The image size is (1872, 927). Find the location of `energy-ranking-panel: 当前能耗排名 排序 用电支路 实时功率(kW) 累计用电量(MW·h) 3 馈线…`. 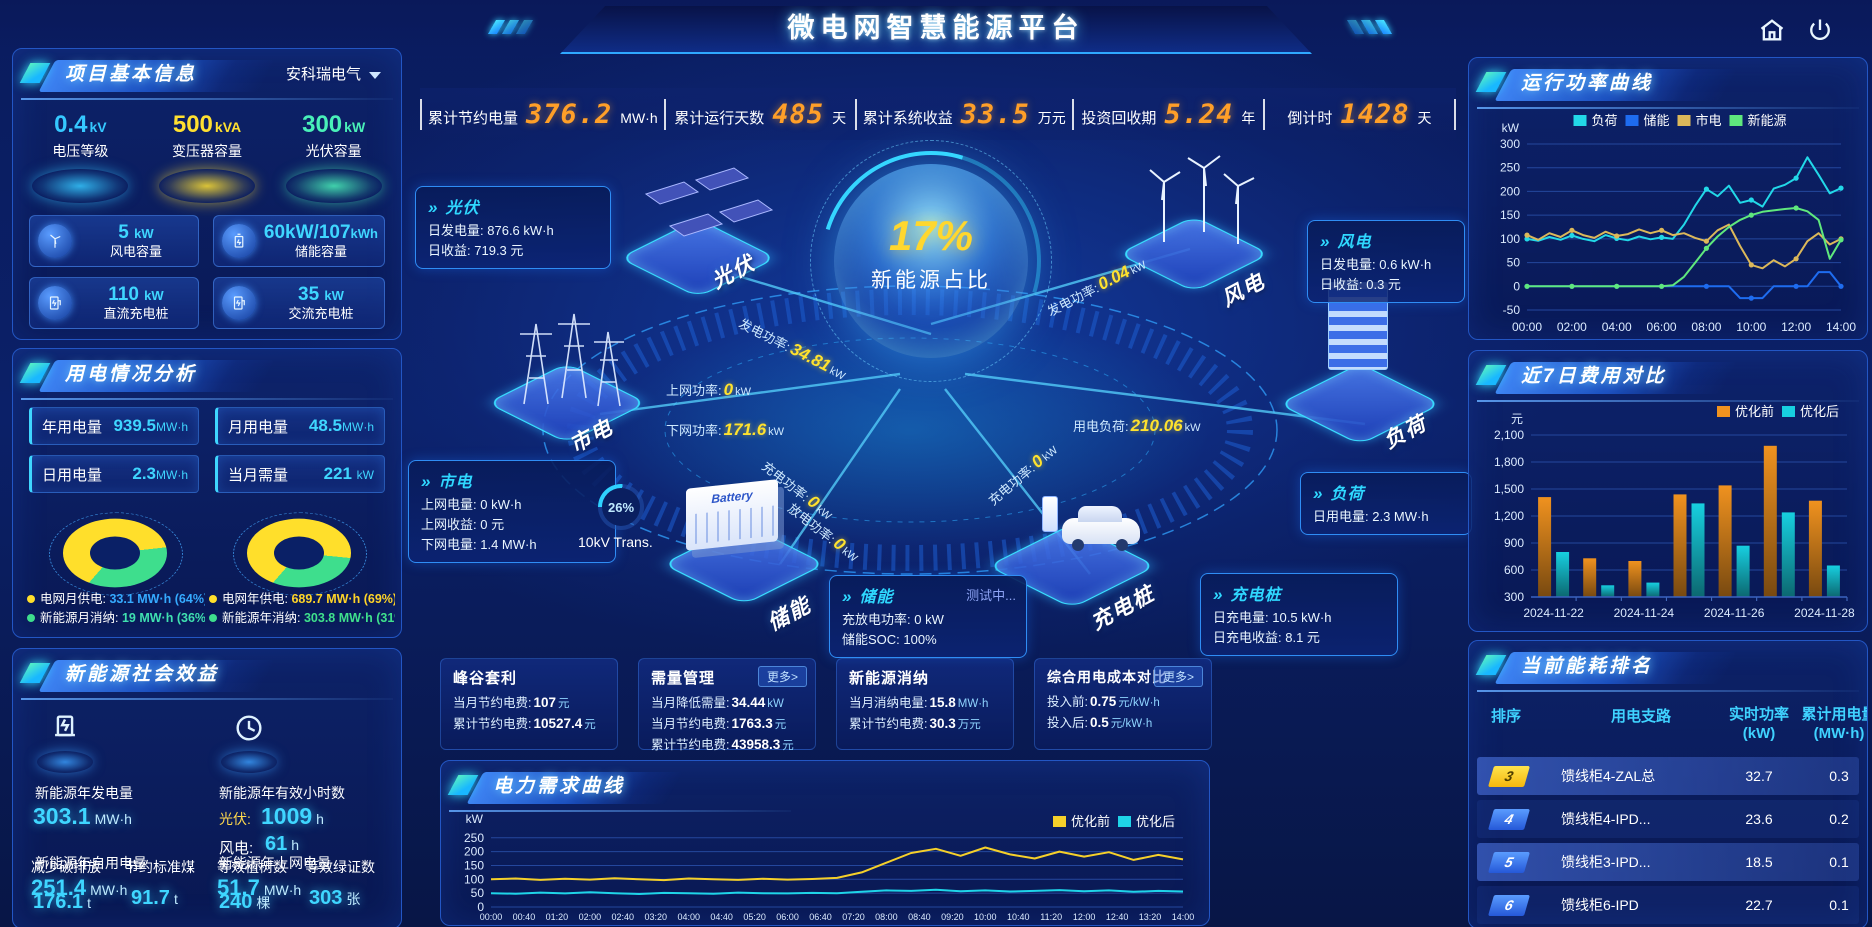

energy-ranking-panel: 当前能耗排名 排序 用电支路 实时功率(kW) 累计用电量(MW·h) 3 馈线… is located at coordinates (1668, 783).